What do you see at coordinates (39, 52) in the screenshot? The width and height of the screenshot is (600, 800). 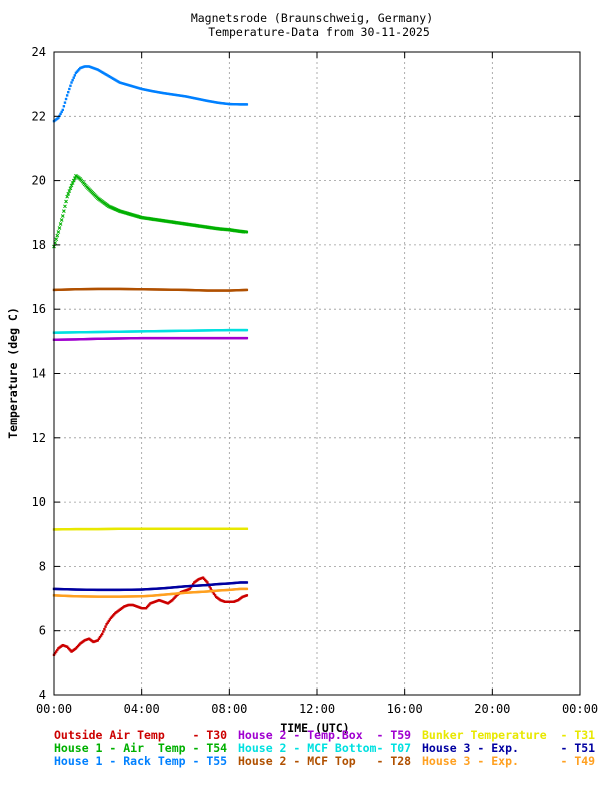 I see `y-tick-label: 24` at bounding box center [39, 52].